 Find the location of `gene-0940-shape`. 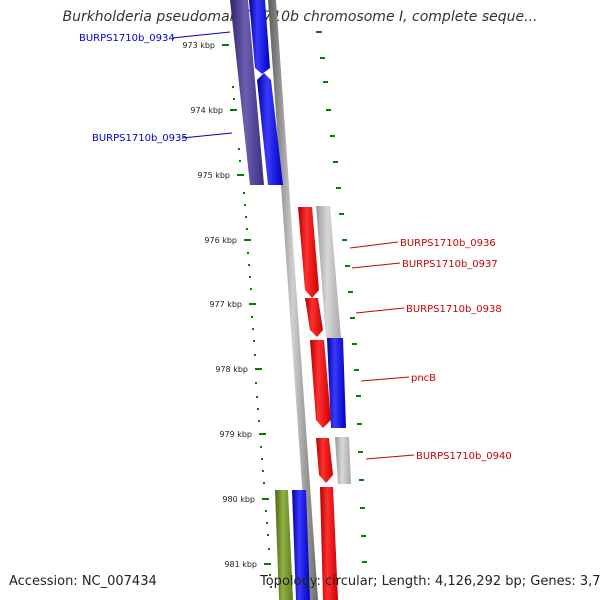

gene-0940-shape is located at coordinates (324, 460).